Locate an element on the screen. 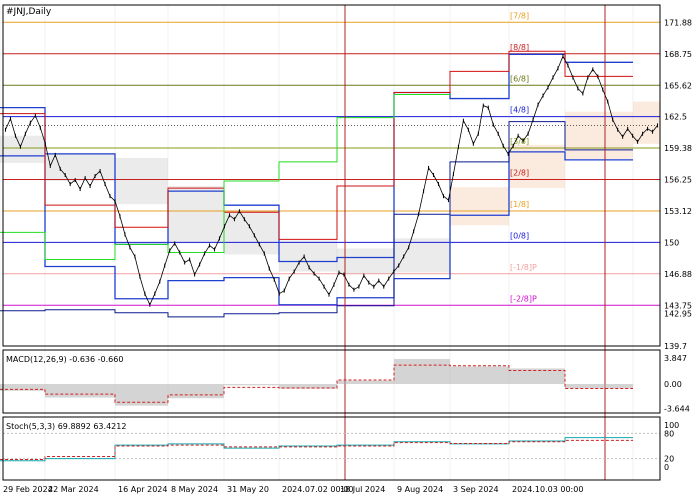  macd-axis-label: 0.00 is located at coordinates (673, 384).